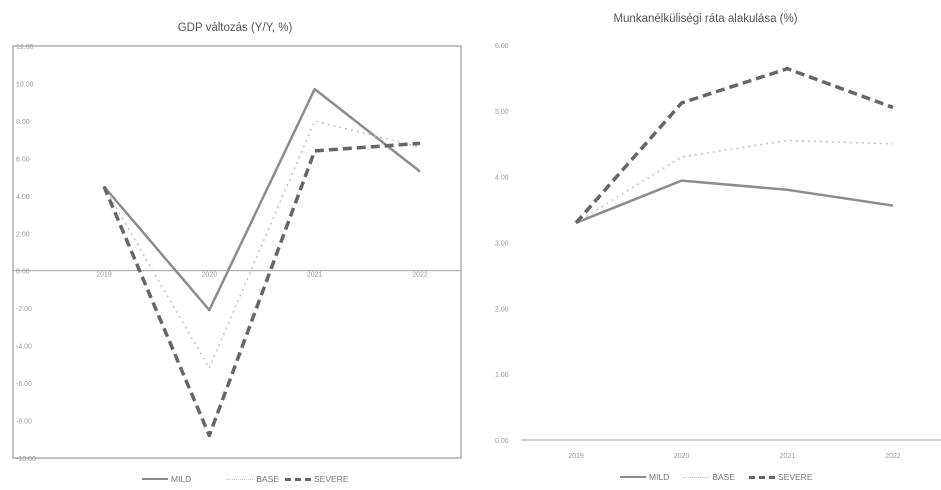 The height and width of the screenshot is (490, 941). What do you see at coordinates (705, 19) in the screenshot?
I see `unemployment-chart-title: Munkanélküliségi ráta alakulása (%)` at bounding box center [705, 19].